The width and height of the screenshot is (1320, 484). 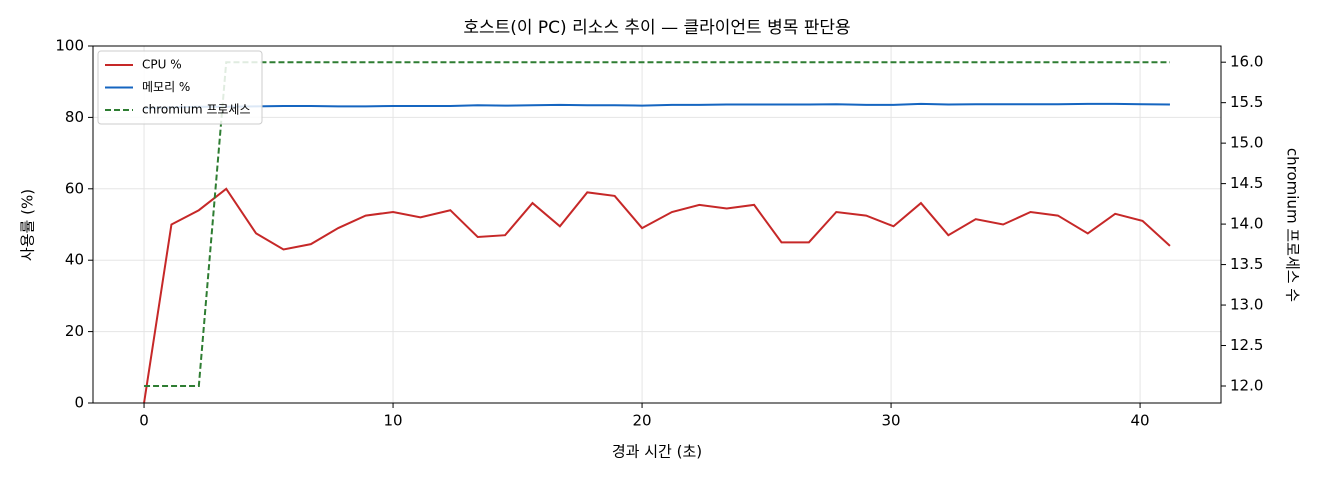 What do you see at coordinates (144, 421) in the screenshot?
I see `x-tick-label: 0` at bounding box center [144, 421].